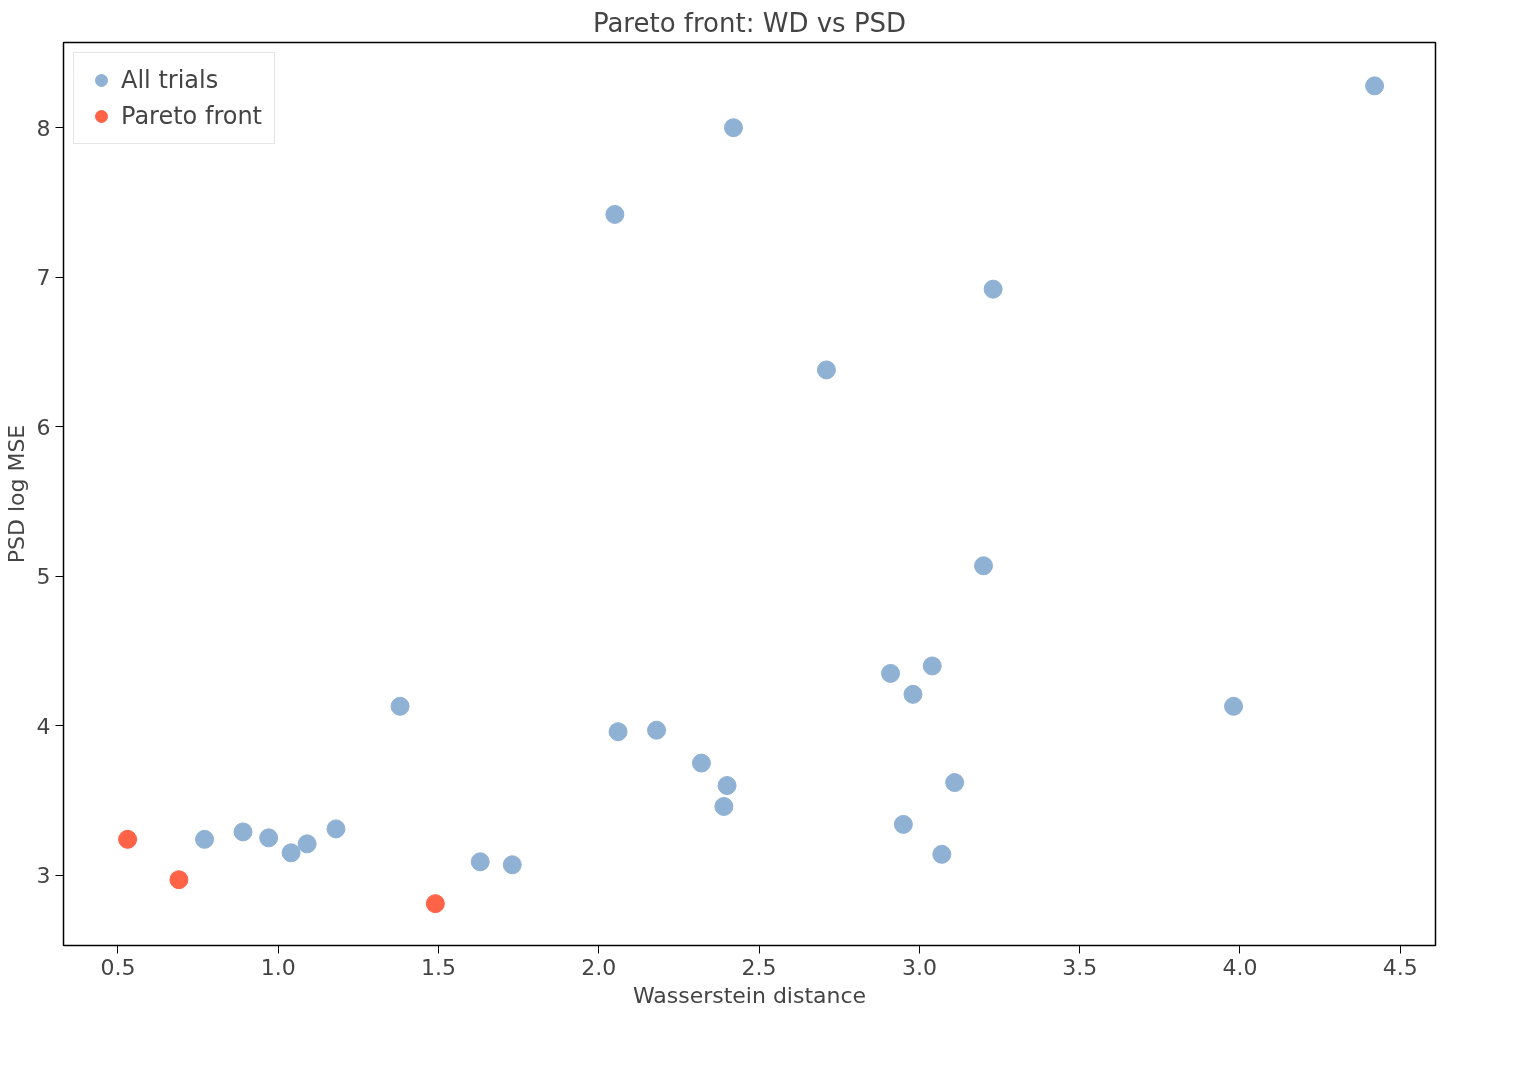 The image size is (1530, 1074). Describe the element at coordinates (1400, 967) in the screenshot. I see `x-tick-label: 4.5` at that location.